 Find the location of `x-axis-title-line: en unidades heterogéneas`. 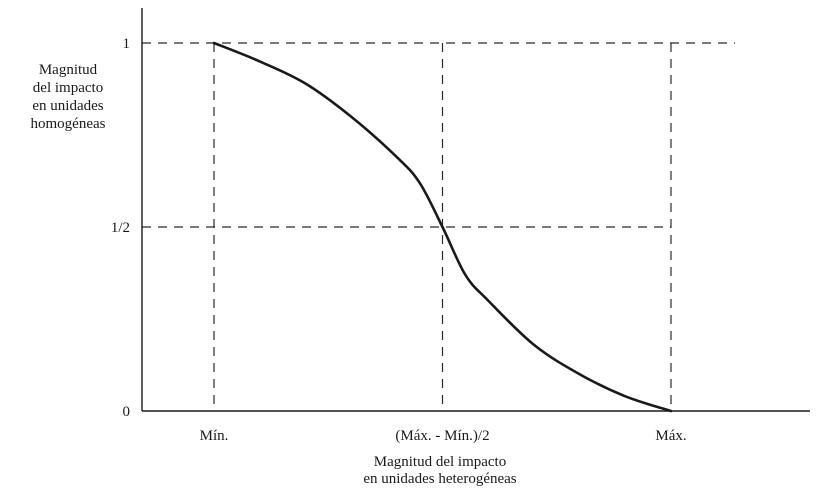

x-axis-title-line: en unidades heterogéneas is located at coordinates (440, 479).